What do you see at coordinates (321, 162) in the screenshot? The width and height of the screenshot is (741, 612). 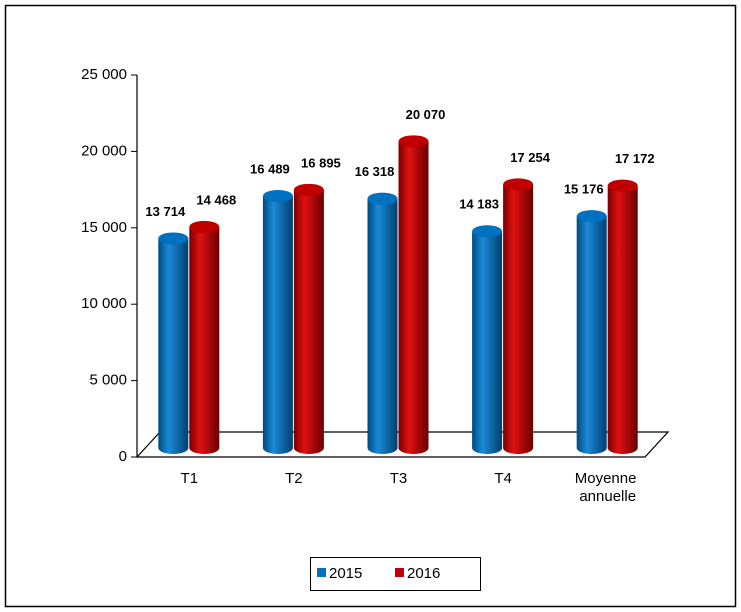 I see `value-label: 16 895` at bounding box center [321, 162].